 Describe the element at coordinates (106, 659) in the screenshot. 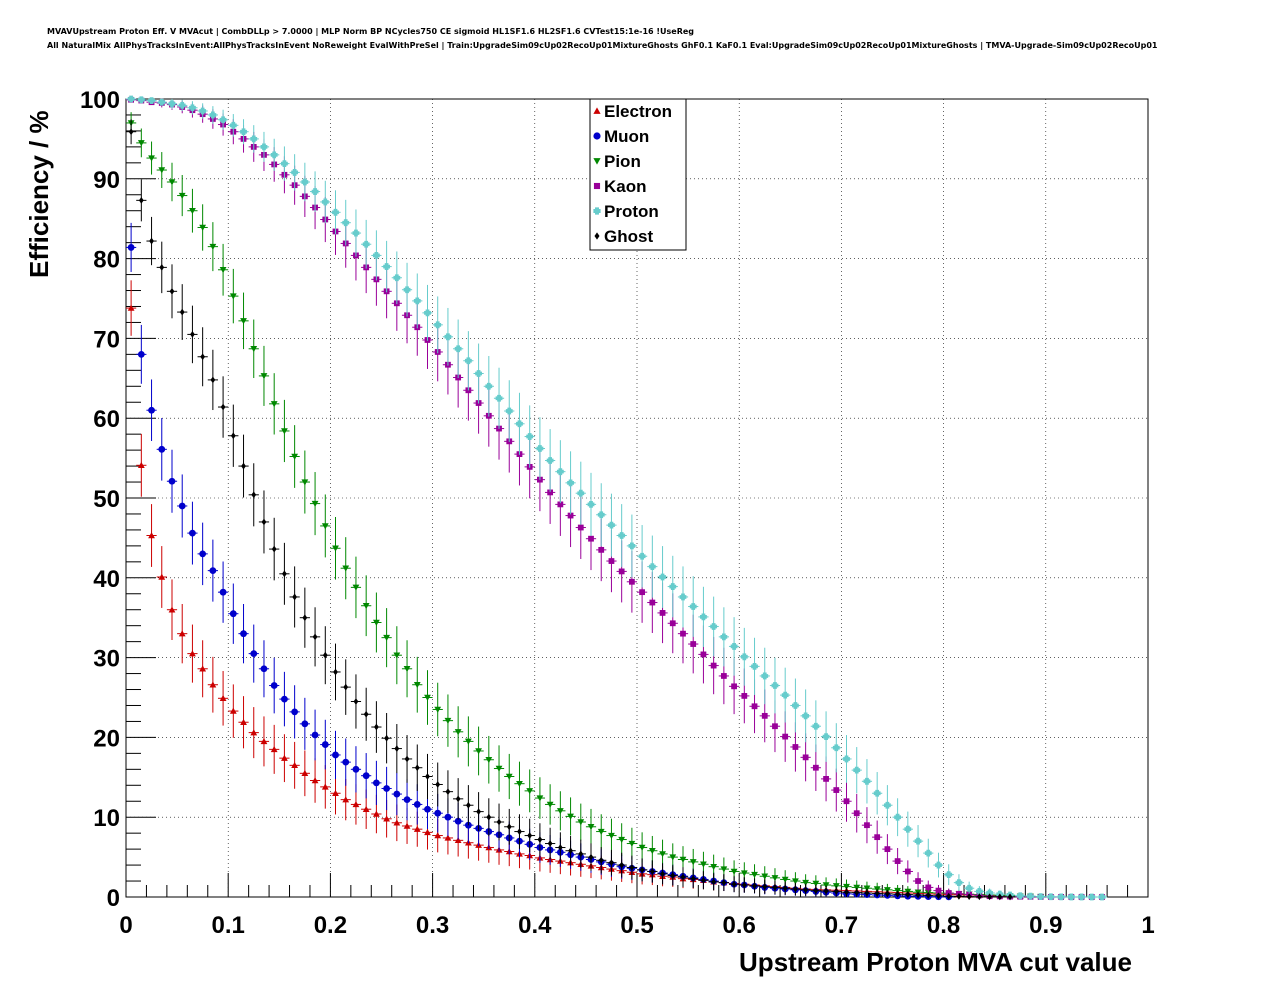

I see `y-tick-label: 30` at that location.